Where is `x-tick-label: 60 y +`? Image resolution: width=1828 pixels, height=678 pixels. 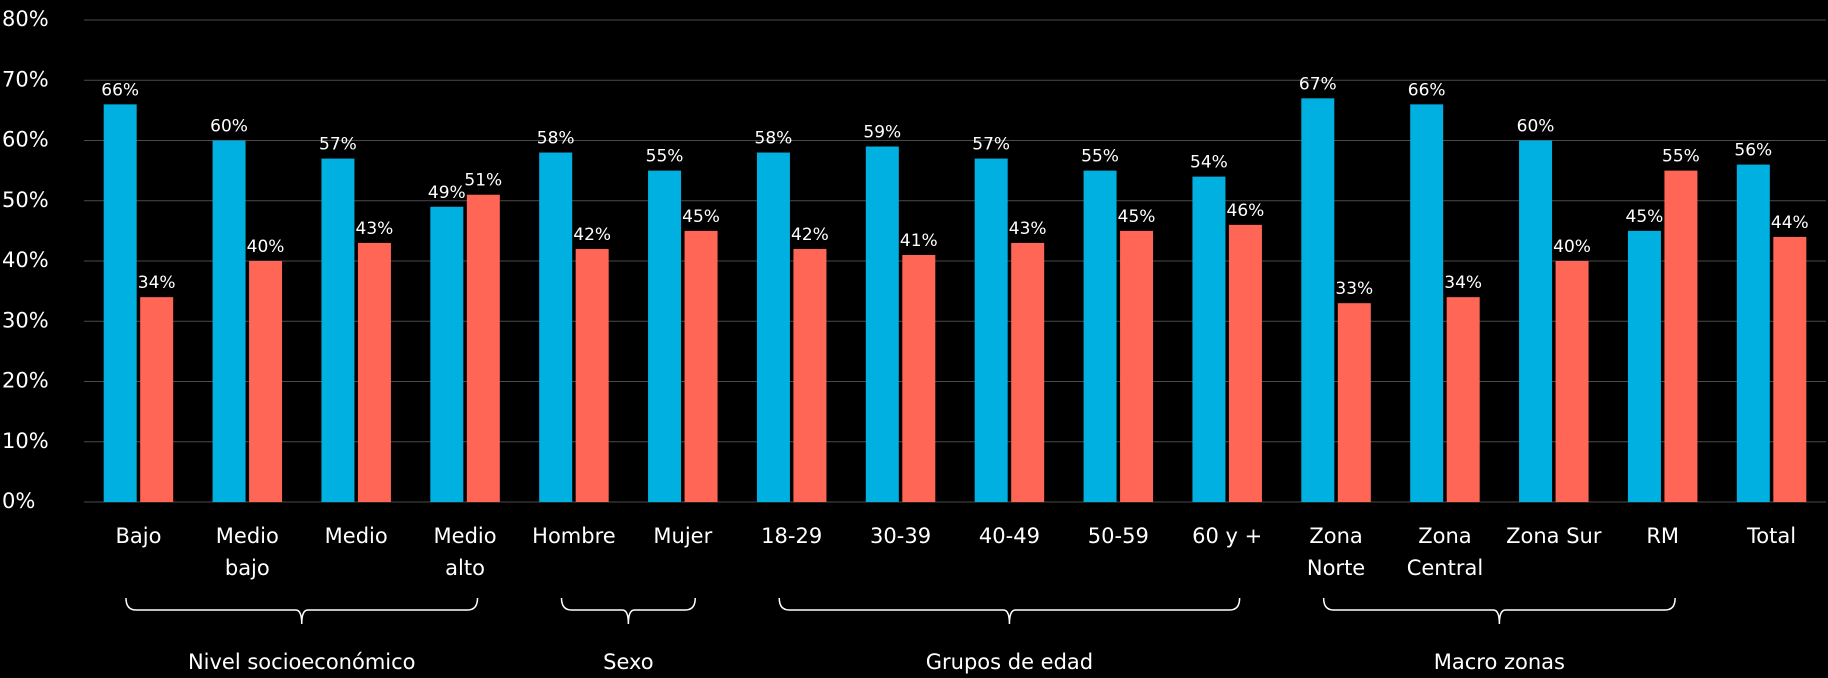 x-tick-label: 60 y + is located at coordinates (1227, 536).